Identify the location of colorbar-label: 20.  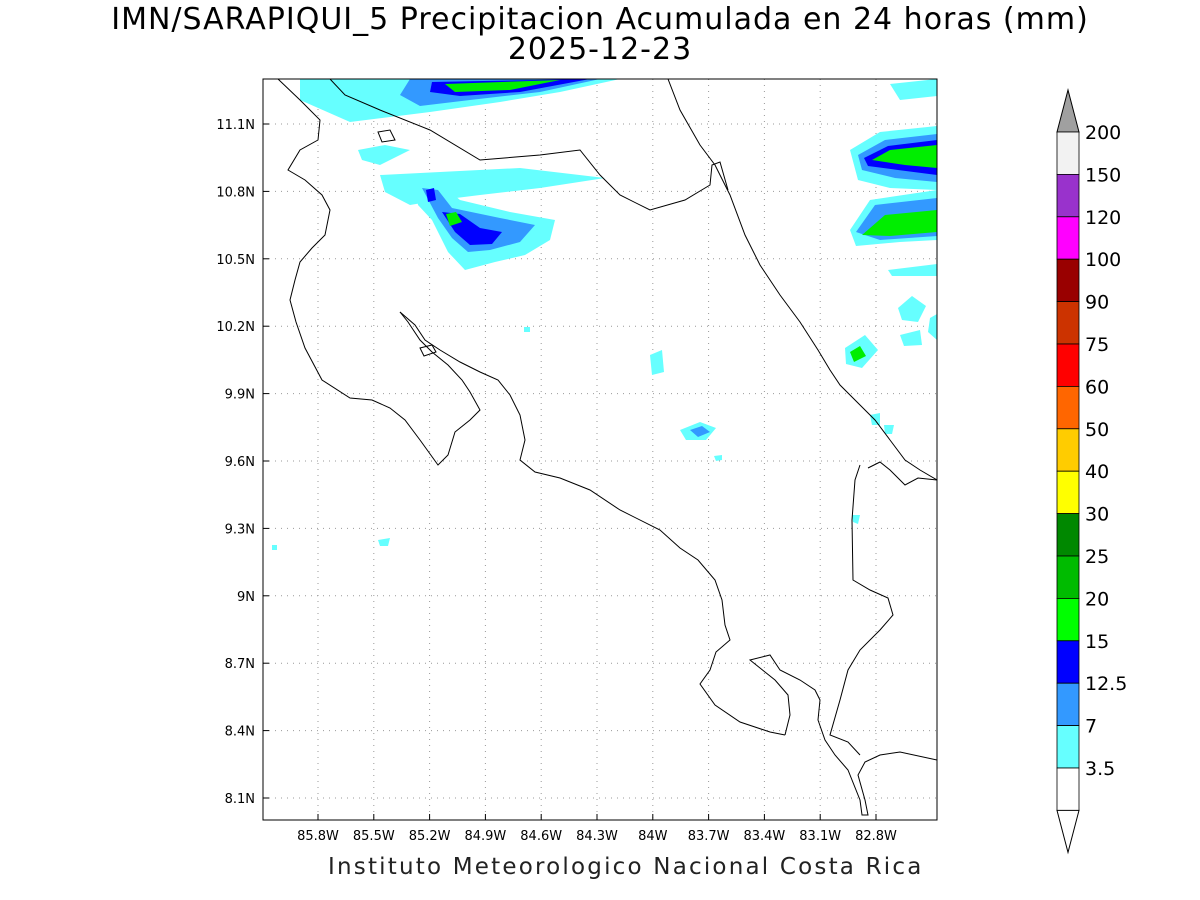
(1097, 599).